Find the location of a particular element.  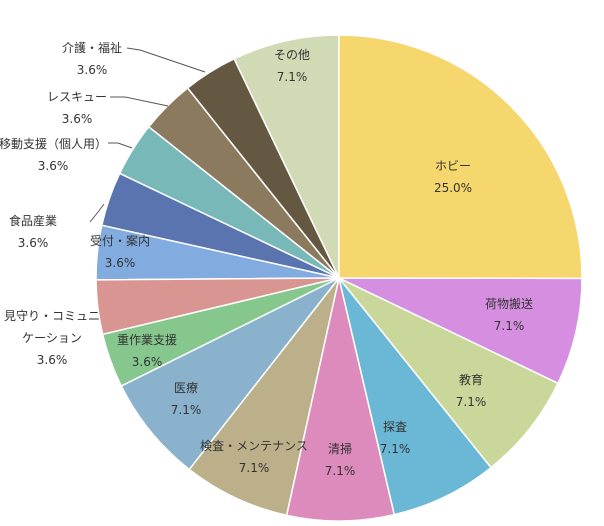

slice-label: 介護・福祉 3.6% is located at coordinates (92, 59).